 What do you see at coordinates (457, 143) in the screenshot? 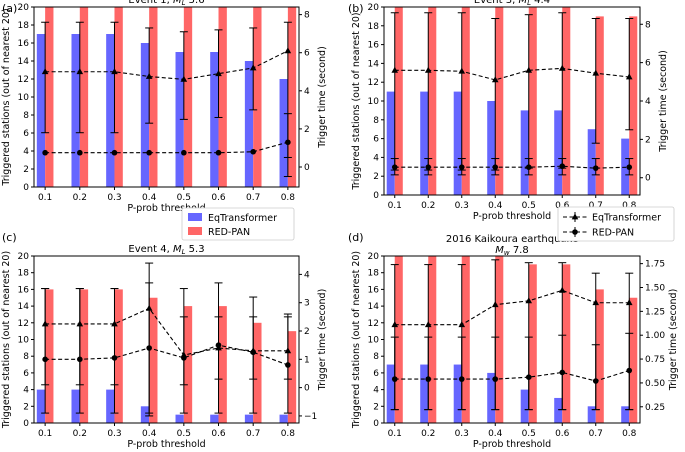
I see `bar-eqtransformer-0.3` at bounding box center [457, 143].